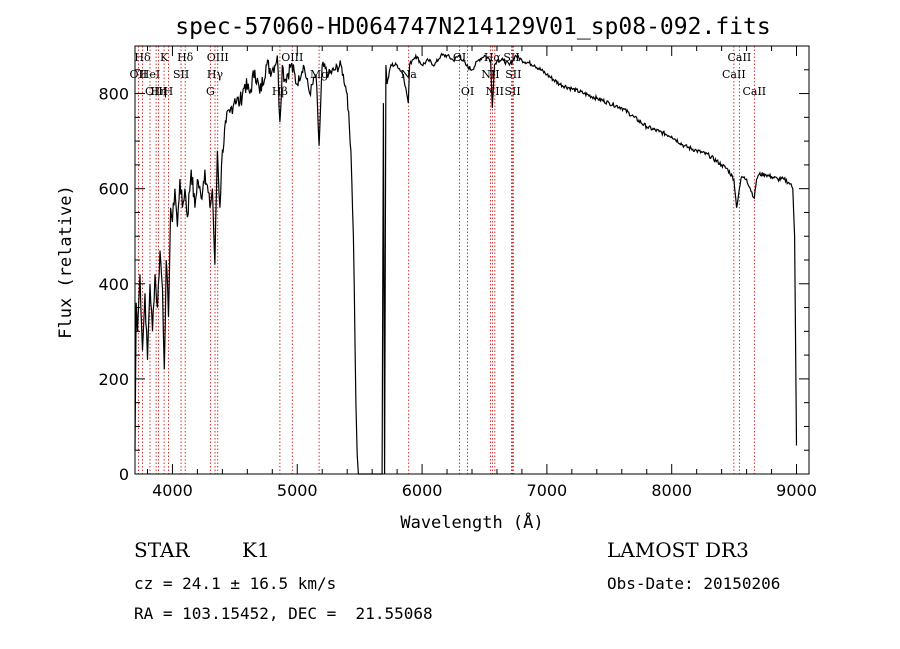 This screenshot has width=900, height=649. I want to click on y-tick-label: 0, so click(124, 474).